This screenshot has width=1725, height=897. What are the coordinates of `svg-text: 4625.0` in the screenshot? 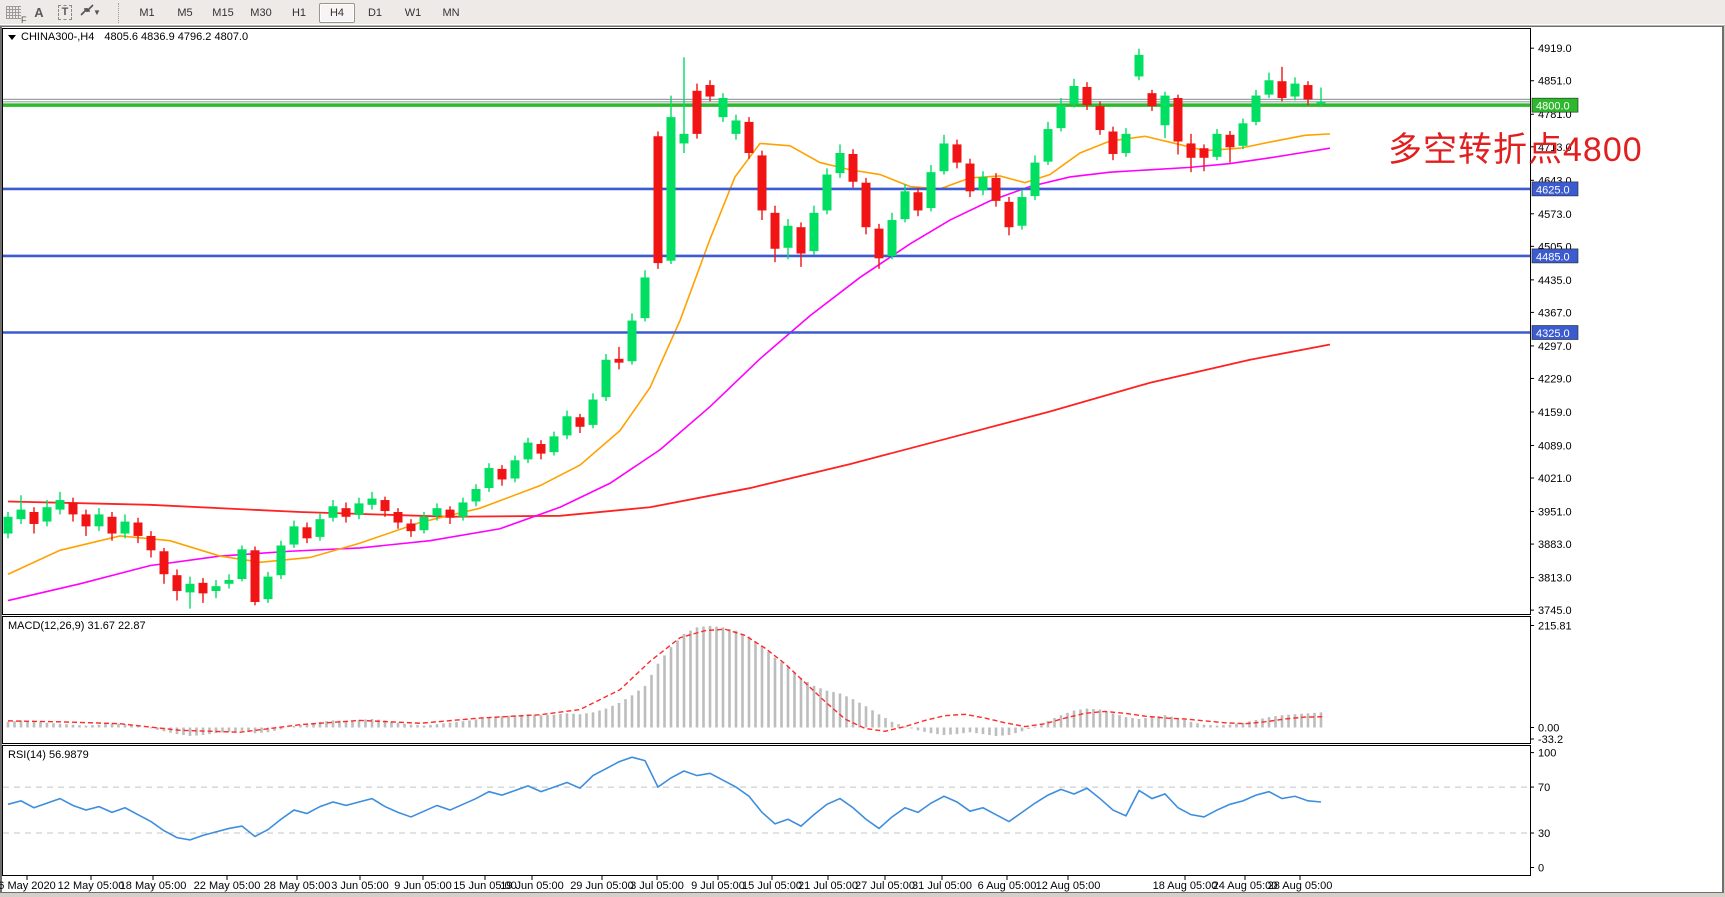 It's located at (1553, 190).